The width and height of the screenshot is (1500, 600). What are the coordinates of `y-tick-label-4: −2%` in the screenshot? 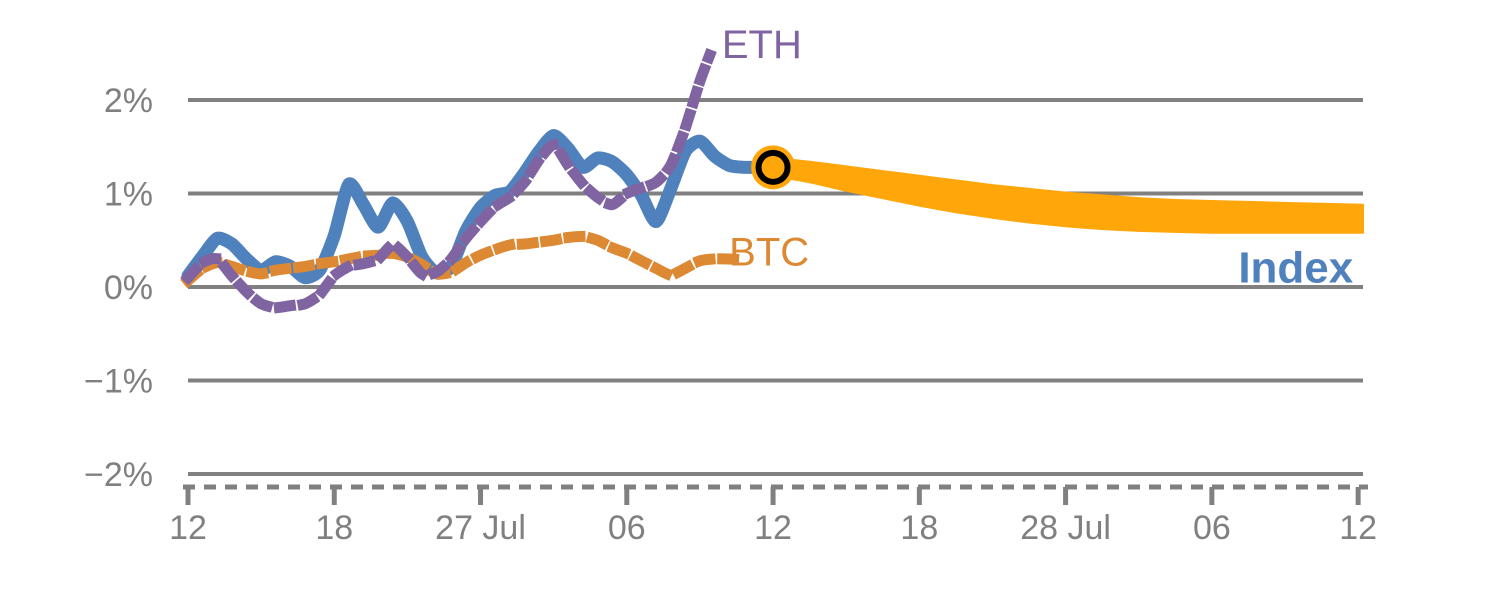 It's located at (118, 475).